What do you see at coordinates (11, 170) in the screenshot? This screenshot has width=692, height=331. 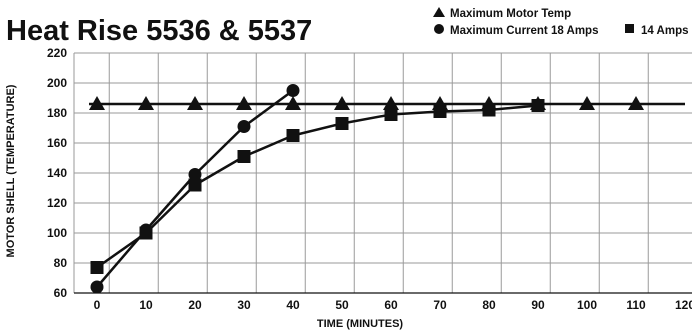 I see `y-axis-label: MOTOR SHELL (TEMPERATURE)` at bounding box center [11, 170].